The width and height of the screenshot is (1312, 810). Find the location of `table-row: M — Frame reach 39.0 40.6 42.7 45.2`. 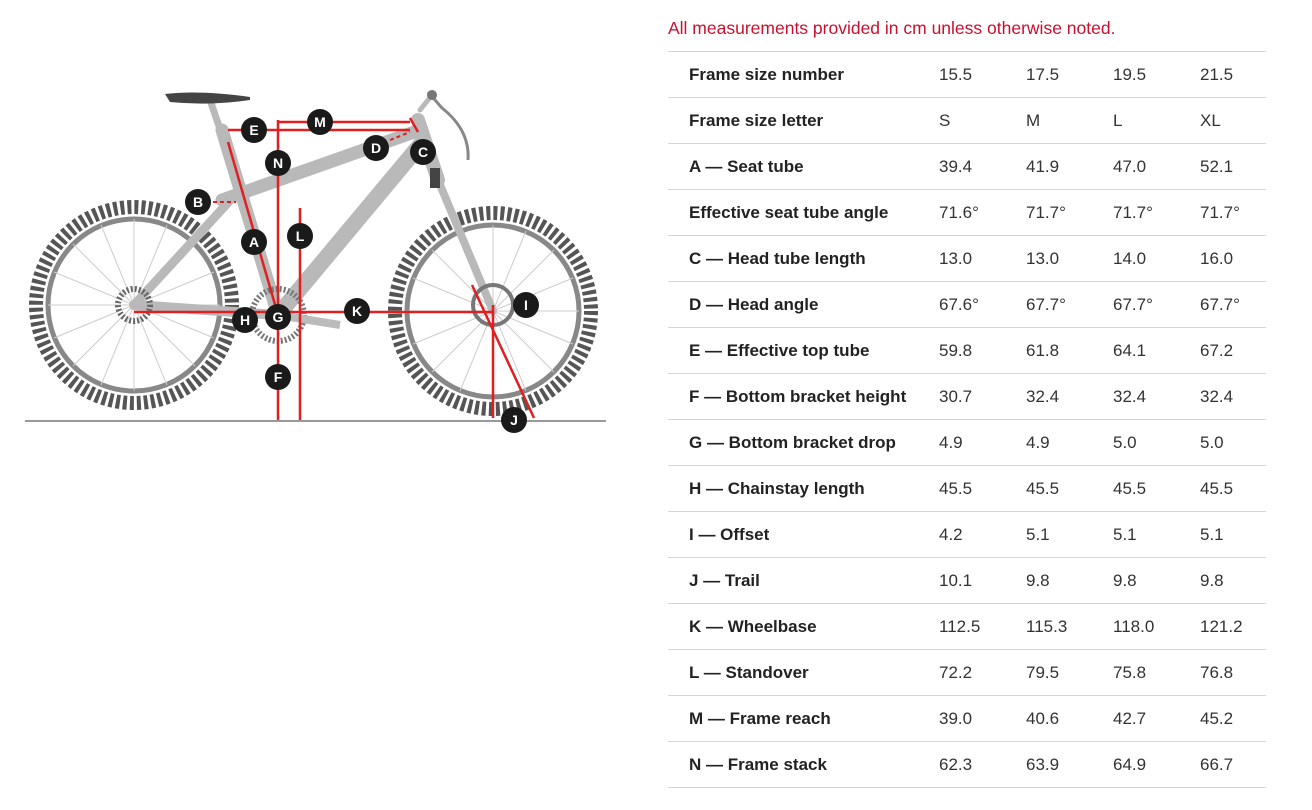

table-row: M — Frame reach 39.0 40.6 42.7 45.2 is located at coordinates (967, 718).